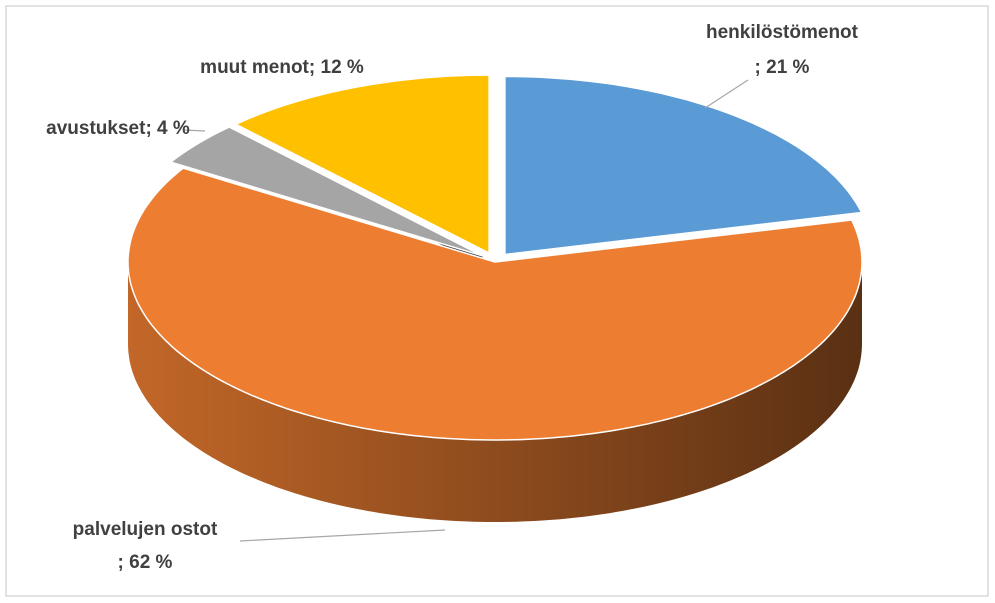  What do you see at coordinates (145, 529) in the screenshot?
I see `label-category: palvelujen ostot` at bounding box center [145, 529].